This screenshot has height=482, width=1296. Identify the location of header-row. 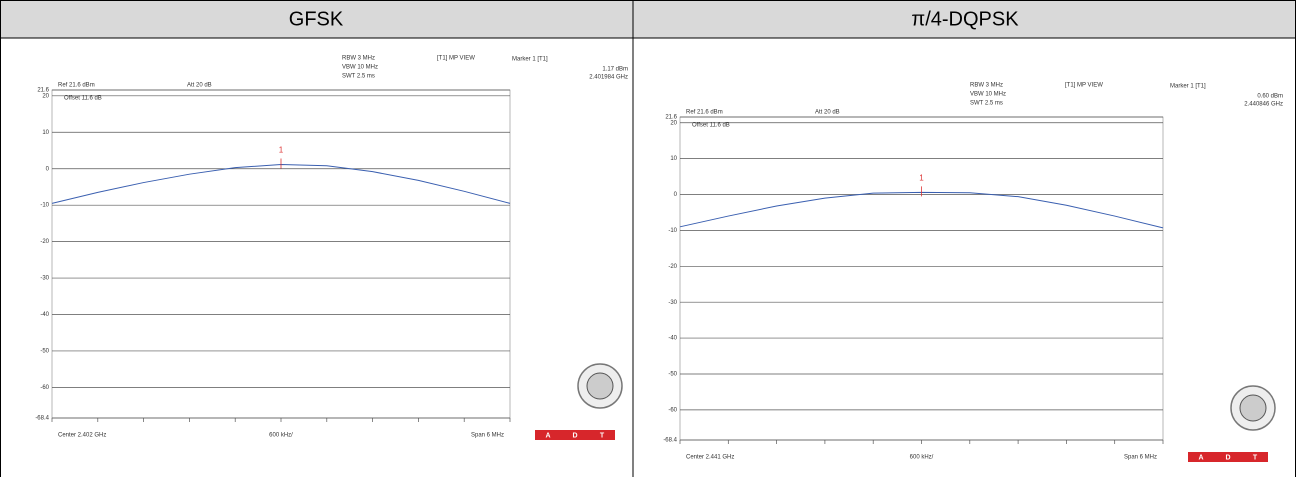
(648, 19).